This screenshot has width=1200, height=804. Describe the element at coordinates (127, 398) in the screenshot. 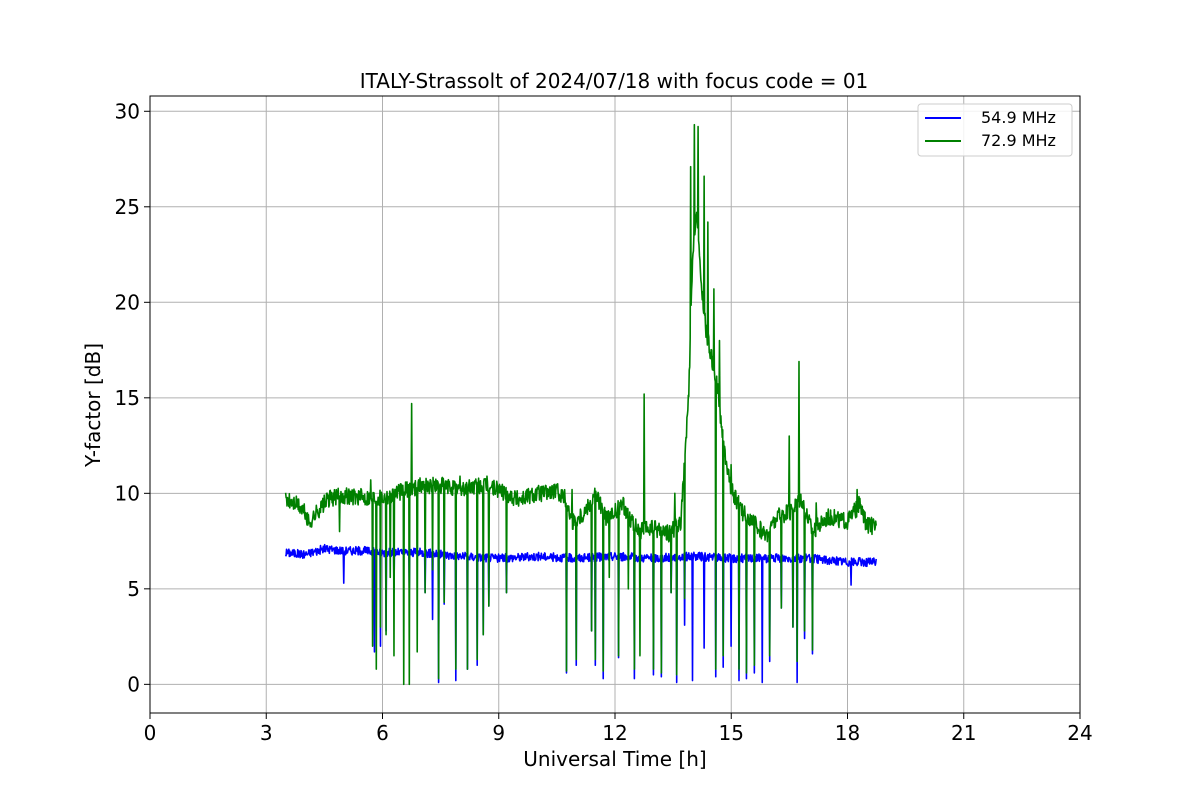

I see `y-tick-label: 15` at that location.